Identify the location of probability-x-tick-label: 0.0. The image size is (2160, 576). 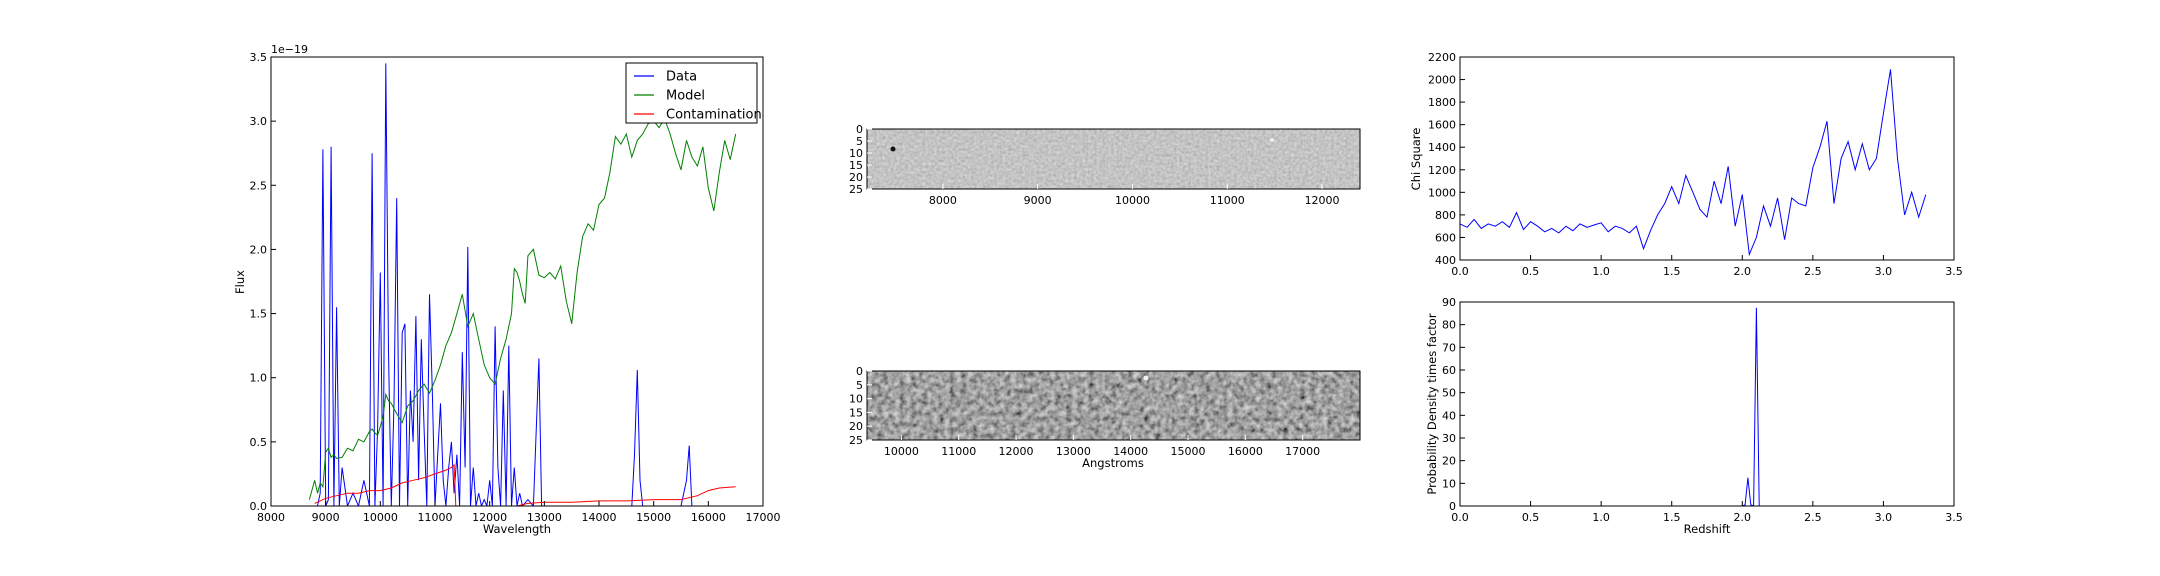
(1460, 517).